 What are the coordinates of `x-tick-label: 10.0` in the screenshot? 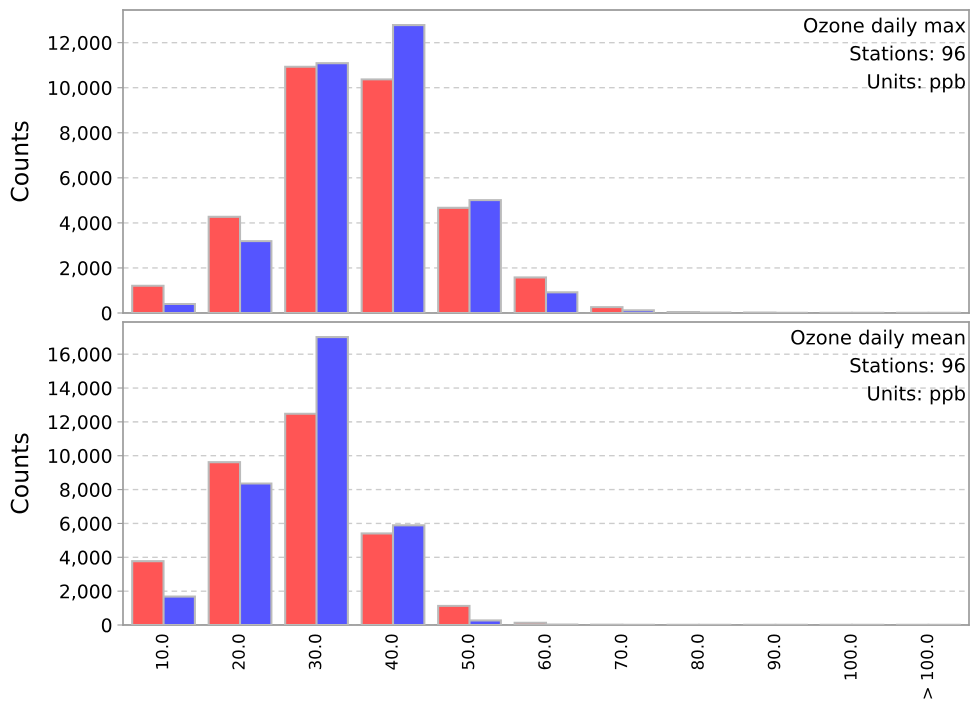 It's located at (162, 651).